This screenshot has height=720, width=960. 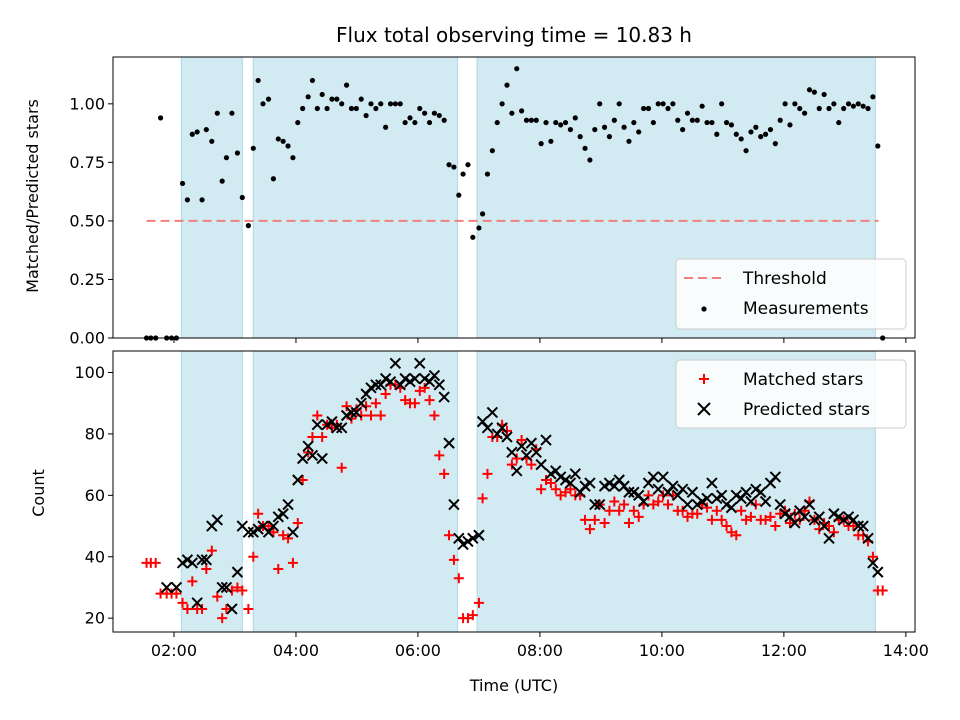 I want to click on x-tick-label: 14:00, so click(x=906, y=650).